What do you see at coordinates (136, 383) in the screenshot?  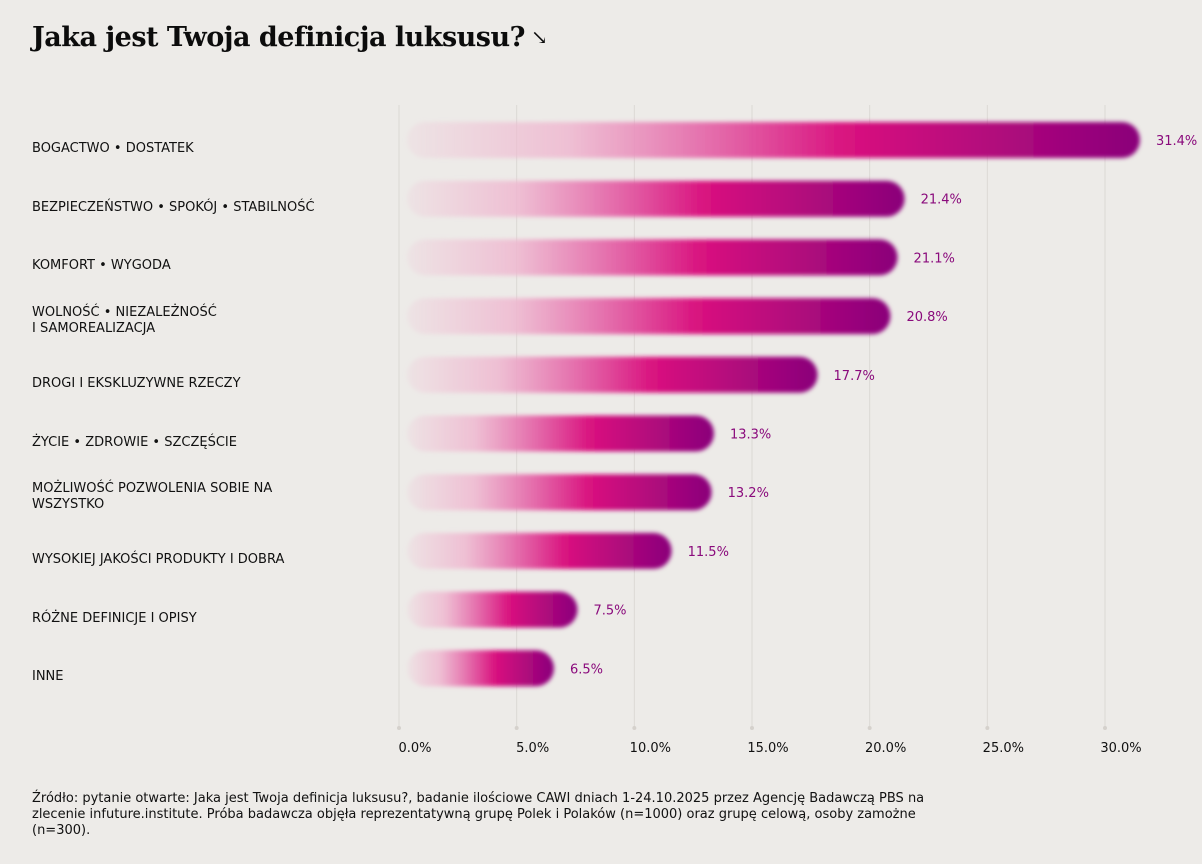 I see `category-label: DROGI I EKSKLUZYWNE RZECZY` at bounding box center [136, 383].